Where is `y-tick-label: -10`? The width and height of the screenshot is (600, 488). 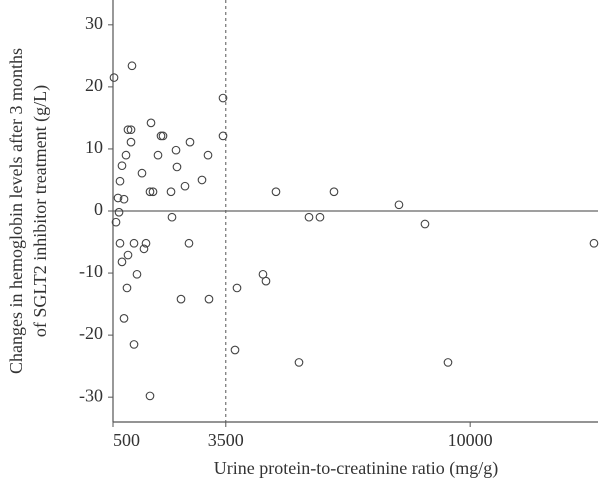 y-tick-label: -10 is located at coordinates (91, 271).